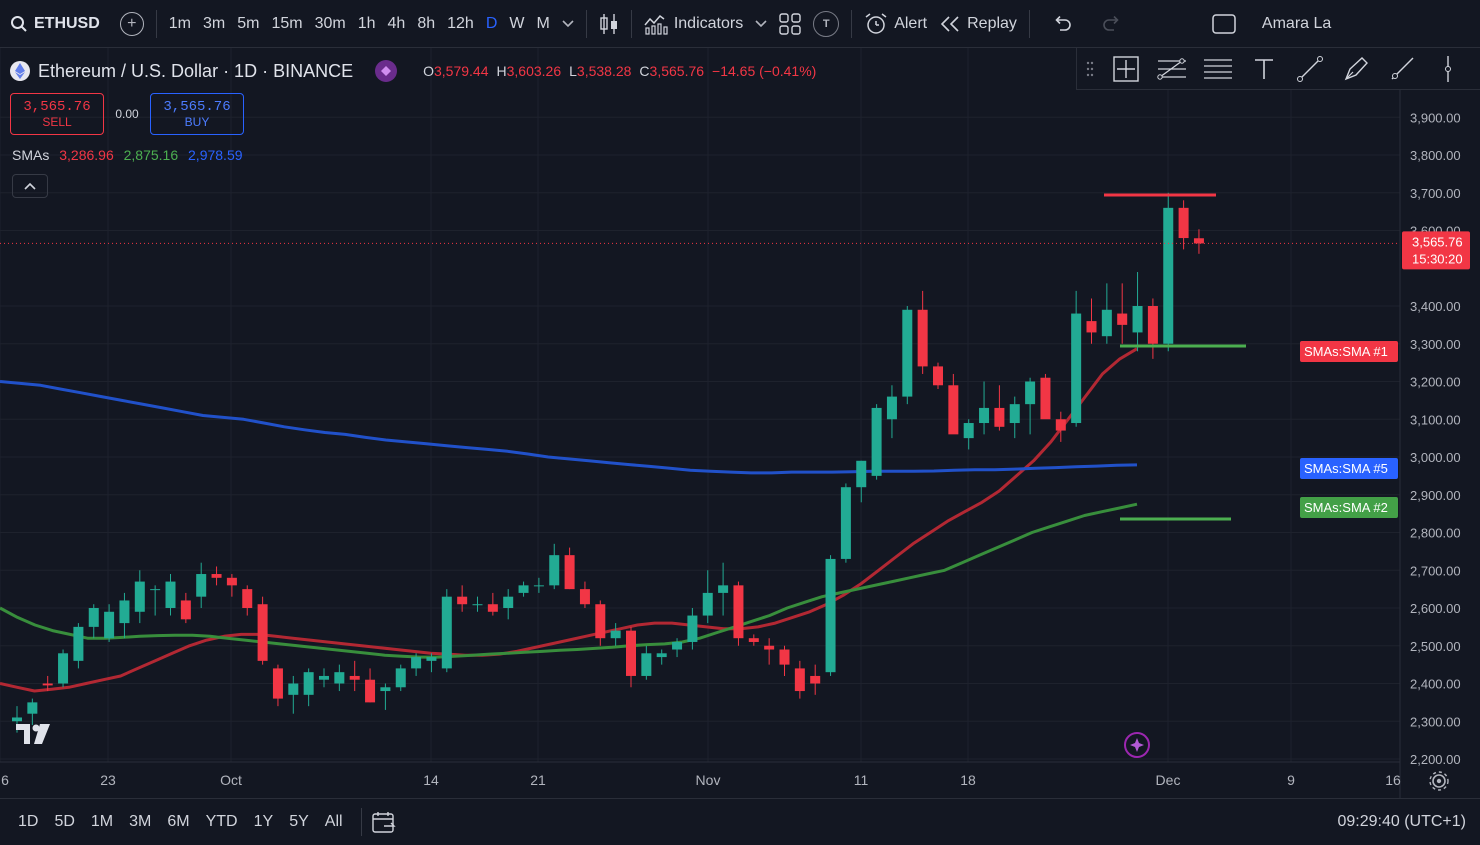  Describe the element at coordinates (609, 24) in the screenshot. I see `chart-type-button` at that location.